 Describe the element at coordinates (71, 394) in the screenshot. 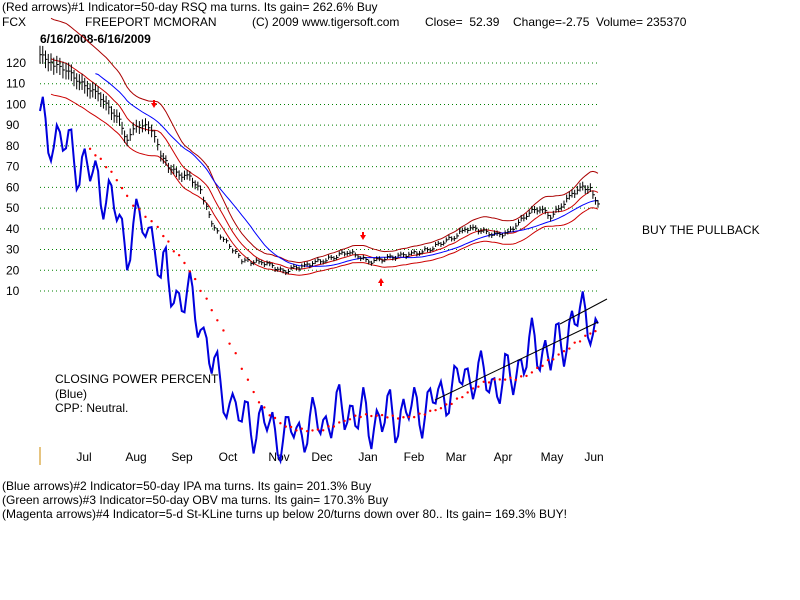

I see `cpp-color-note: (Blue)` at that location.